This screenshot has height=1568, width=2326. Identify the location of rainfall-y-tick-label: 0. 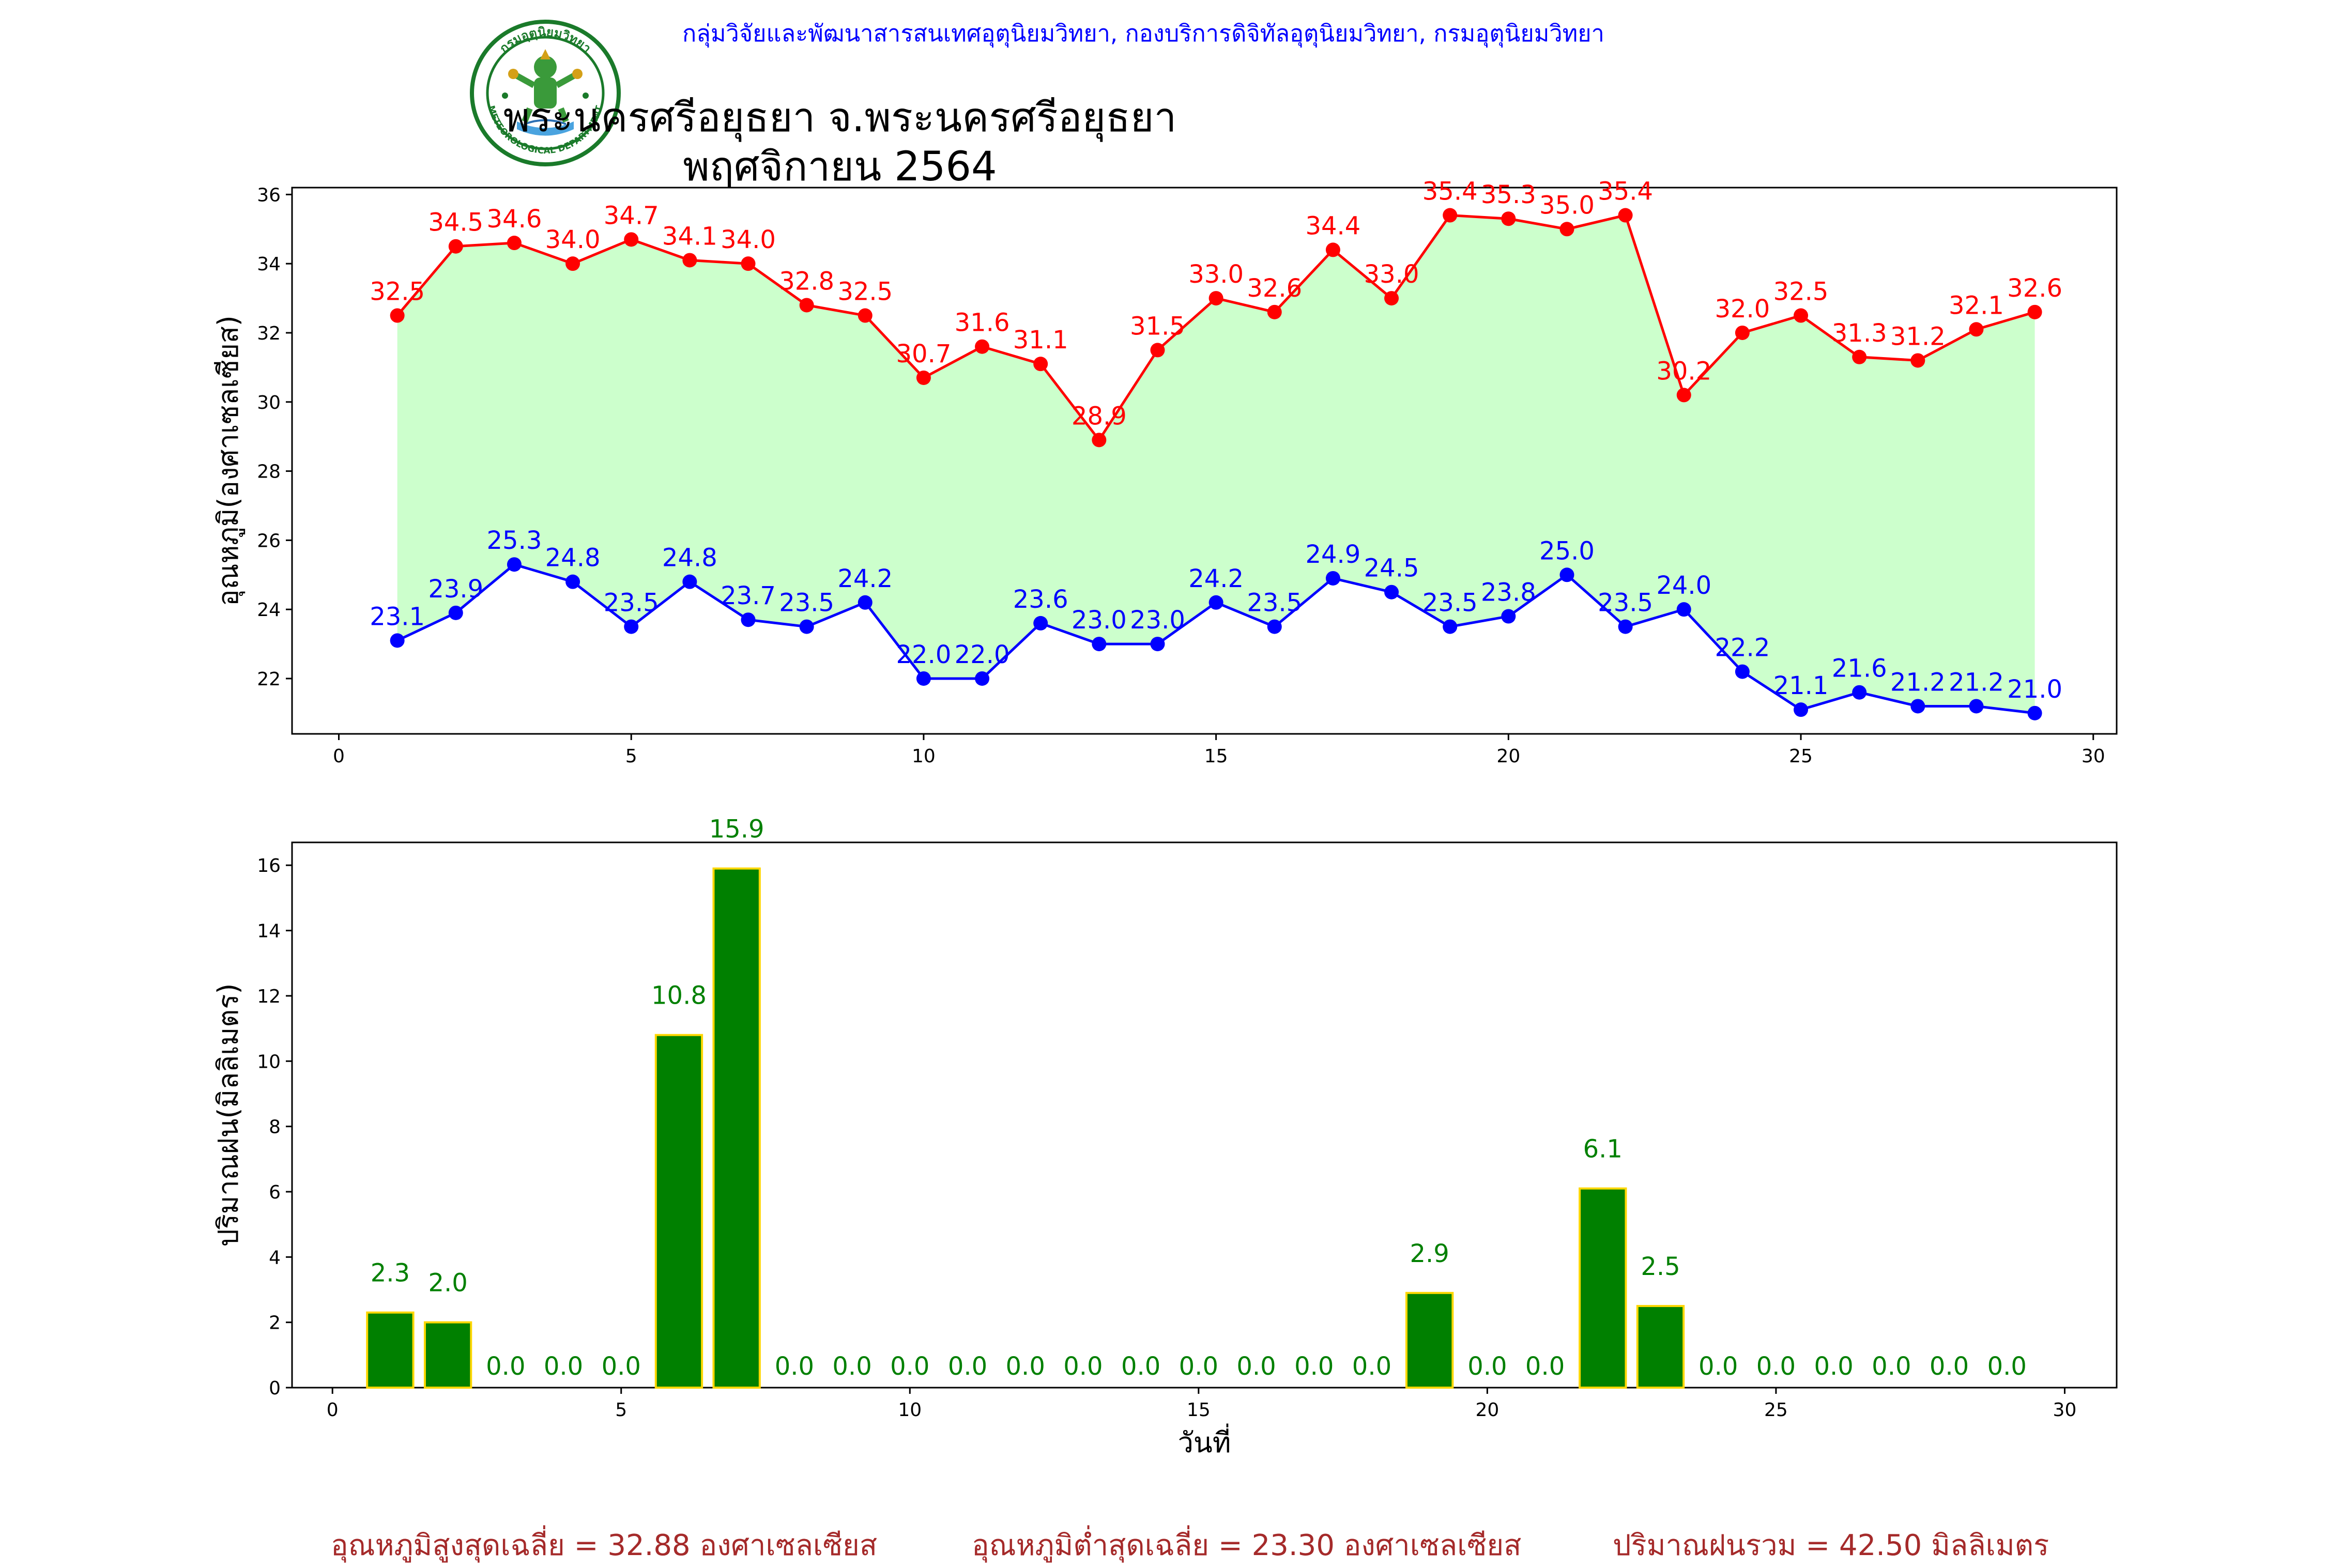
(275, 1388).